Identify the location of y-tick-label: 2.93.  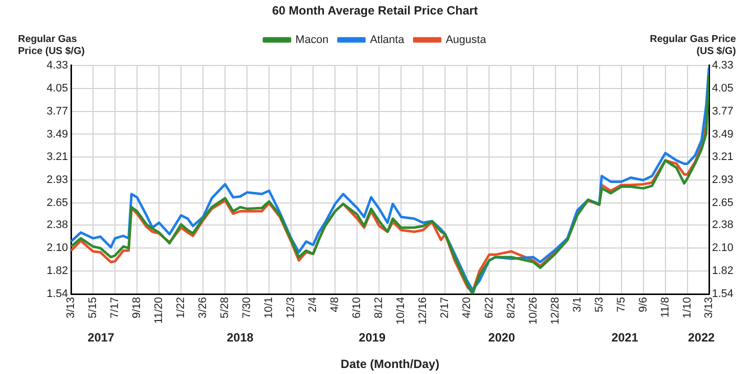
(57, 180).